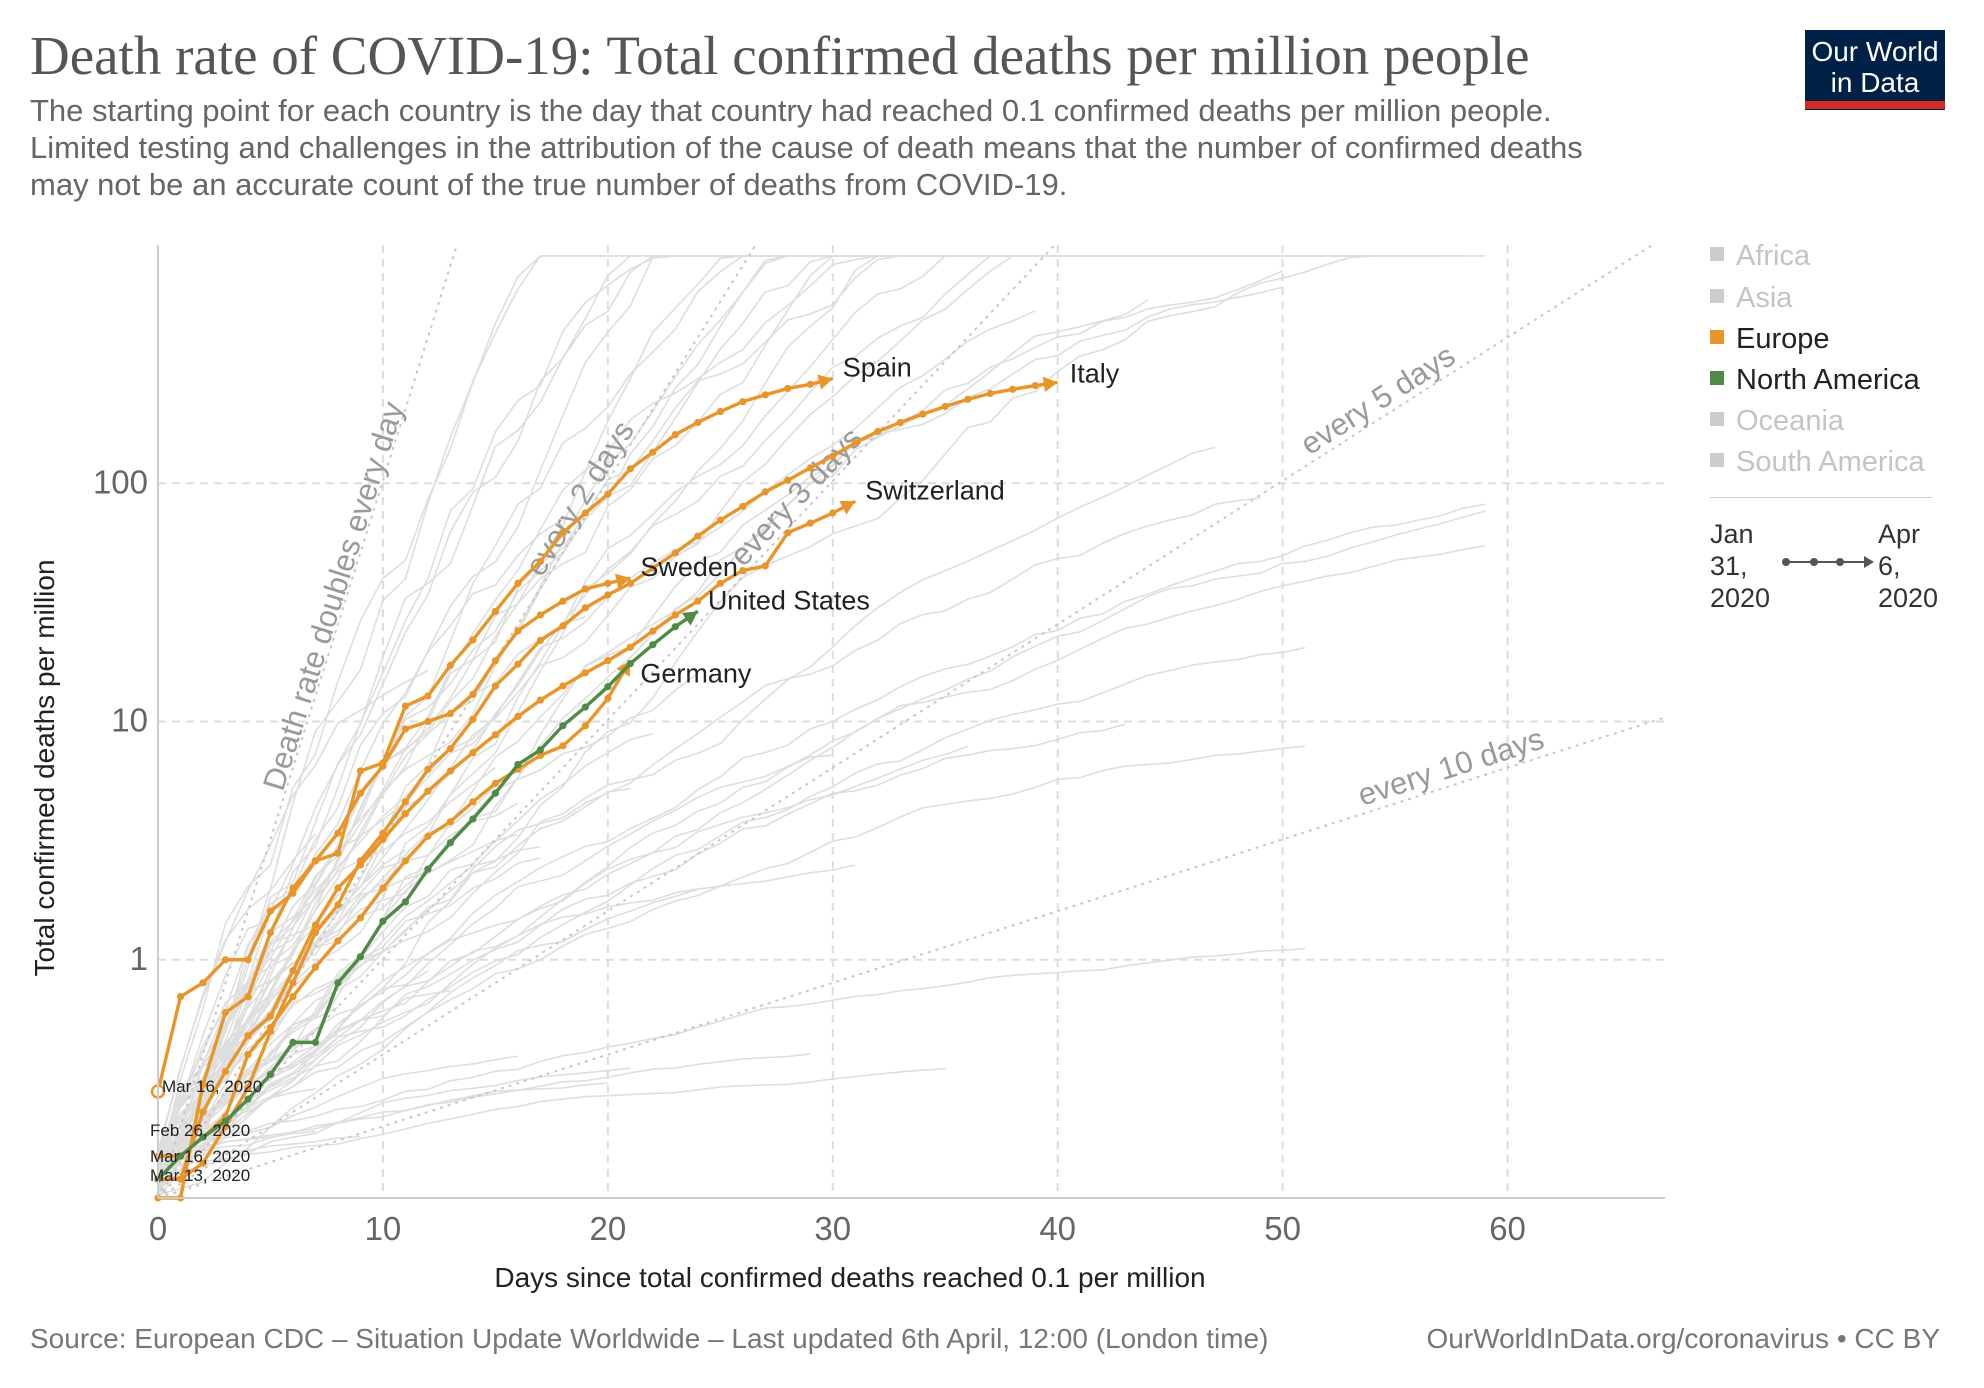  What do you see at coordinates (1740, 566) in the screenshot?
I see `timeline-start-label: Jan 31, 2020` at bounding box center [1740, 566].